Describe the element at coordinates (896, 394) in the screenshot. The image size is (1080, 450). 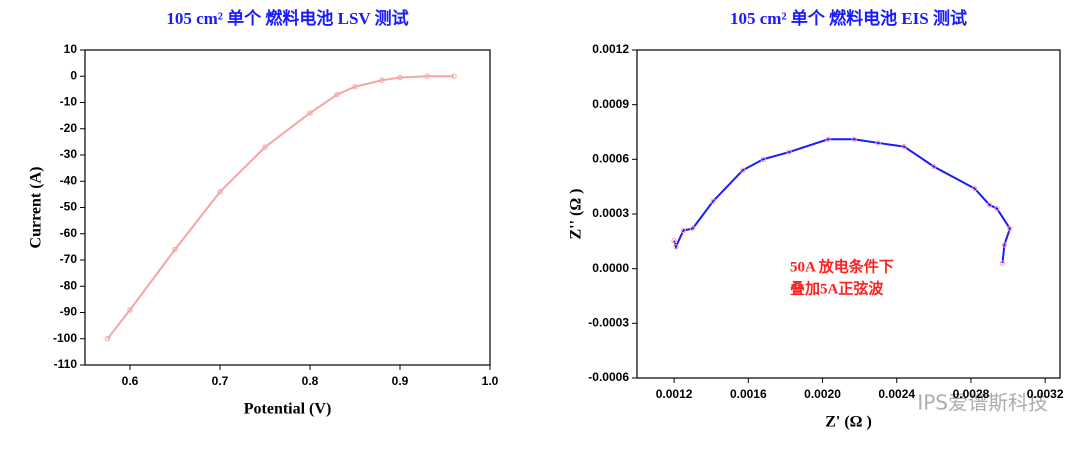
I see `x-tick-label: 0.0024` at that location.